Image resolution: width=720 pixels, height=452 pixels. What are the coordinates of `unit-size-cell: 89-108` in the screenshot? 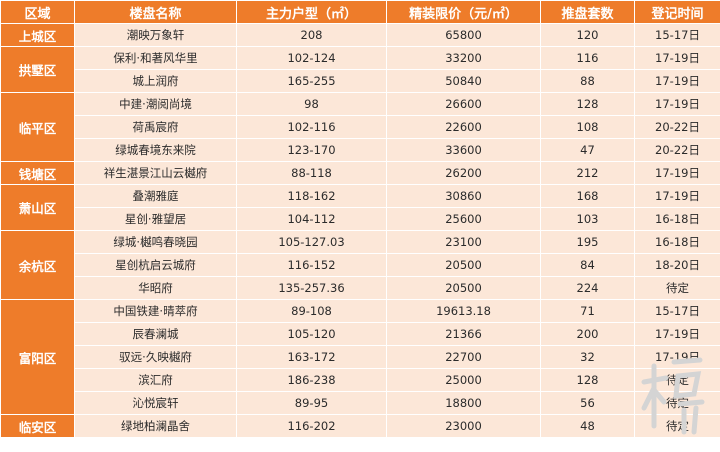 It's located at (311, 311).